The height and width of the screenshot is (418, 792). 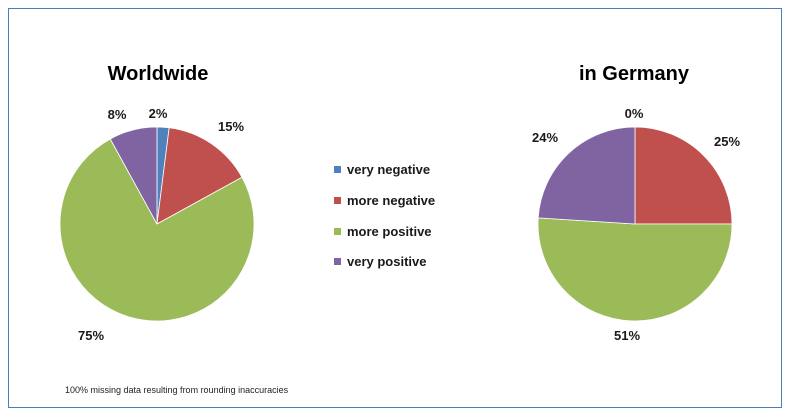 I want to click on legend-swatch-more-negative, so click(x=337, y=200).